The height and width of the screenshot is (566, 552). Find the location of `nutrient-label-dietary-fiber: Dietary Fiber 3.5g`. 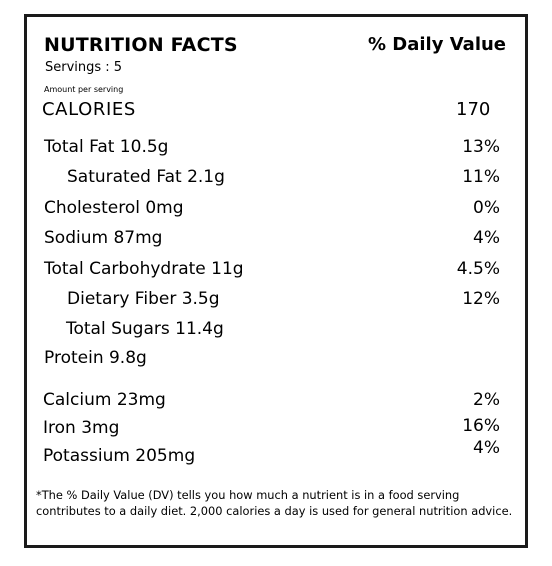

nutrient-label-dietary-fiber: Dietary Fiber 3.5g is located at coordinates (143, 299).